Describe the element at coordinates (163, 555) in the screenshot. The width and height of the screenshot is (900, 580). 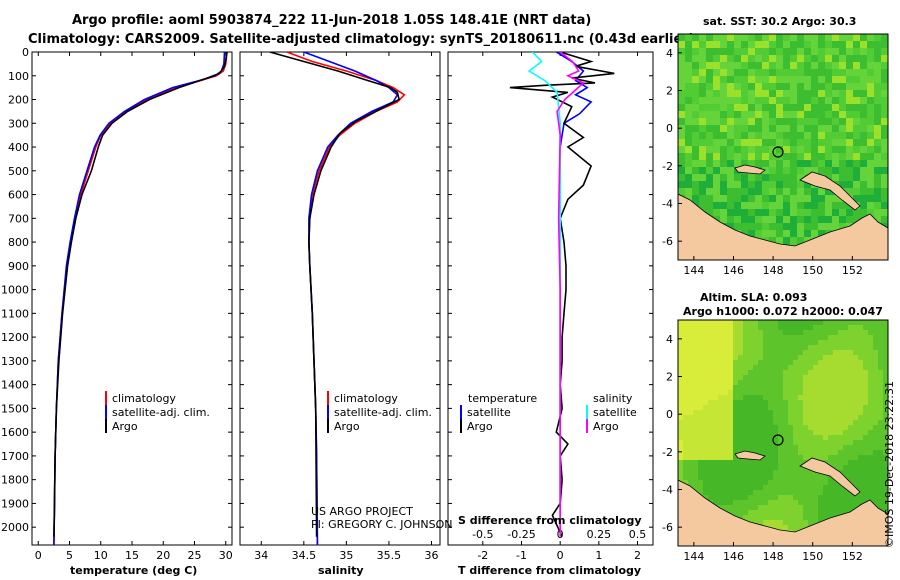
I see `xtick-label: 20` at that location.